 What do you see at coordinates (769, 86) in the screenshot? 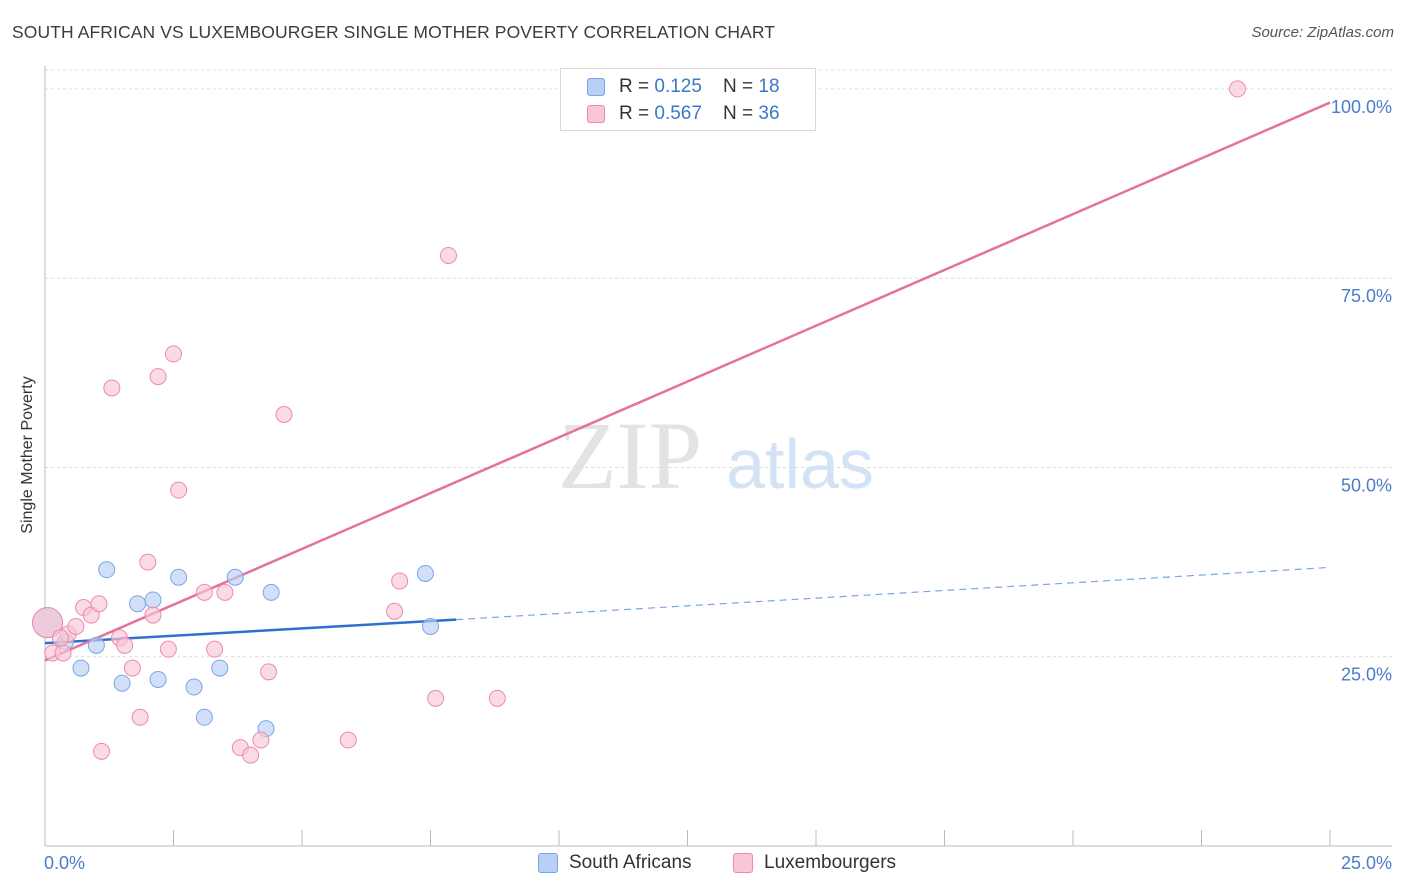
I see `legend-n-value: 18` at bounding box center [769, 86].